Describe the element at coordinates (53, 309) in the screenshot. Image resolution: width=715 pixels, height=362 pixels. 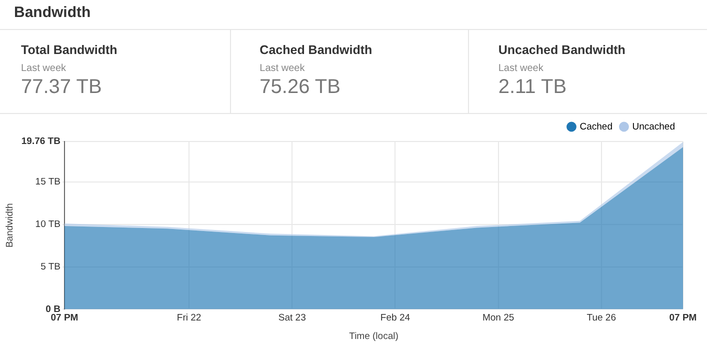
I see `y-tick-label: 0 B` at that location.